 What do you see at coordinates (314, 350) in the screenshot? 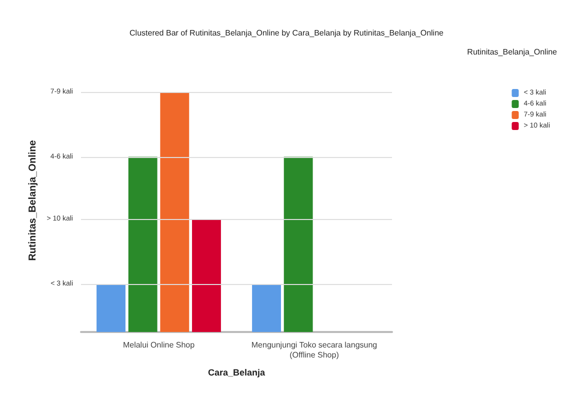
I see `x-tick-label: Mengunjungi Toko secara langsung (Offline Shop)` at bounding box center [314, 350].